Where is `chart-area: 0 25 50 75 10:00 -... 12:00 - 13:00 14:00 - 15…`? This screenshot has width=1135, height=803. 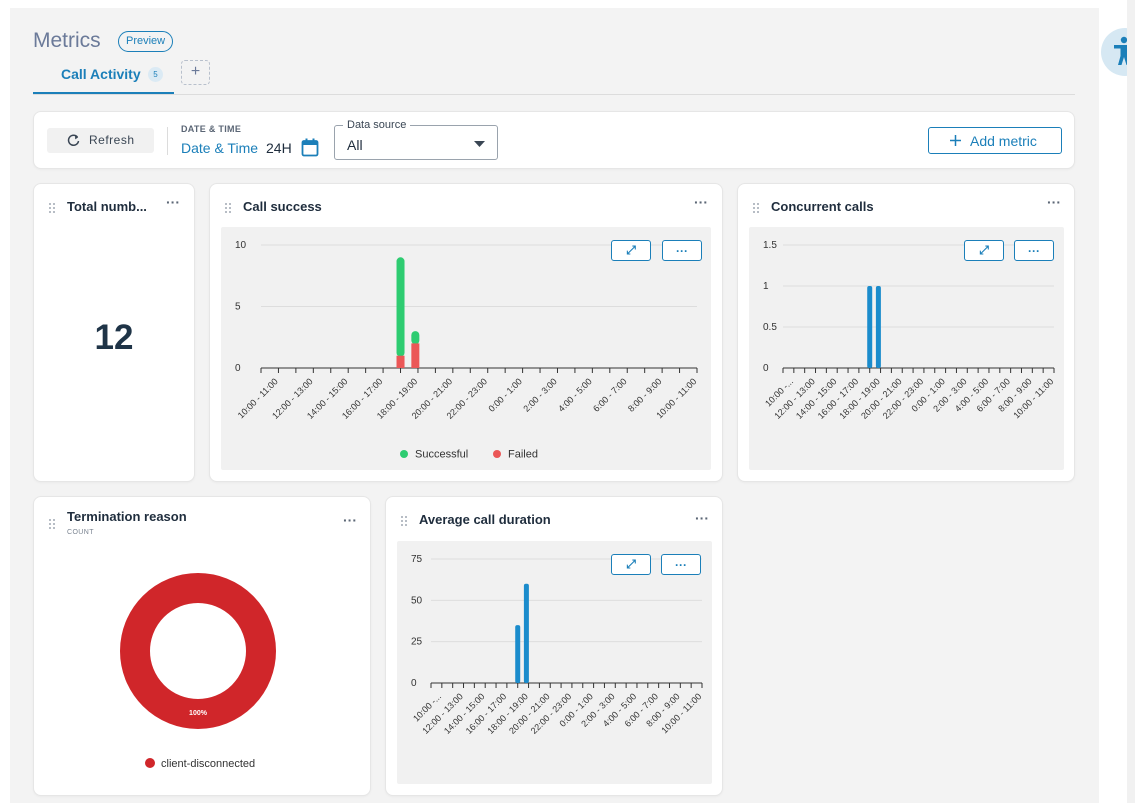 chart-area: 0 25 50 75 10:00 -... 12:00 - 13:00 14:00 - 15… is located at coordinates (554, 662).